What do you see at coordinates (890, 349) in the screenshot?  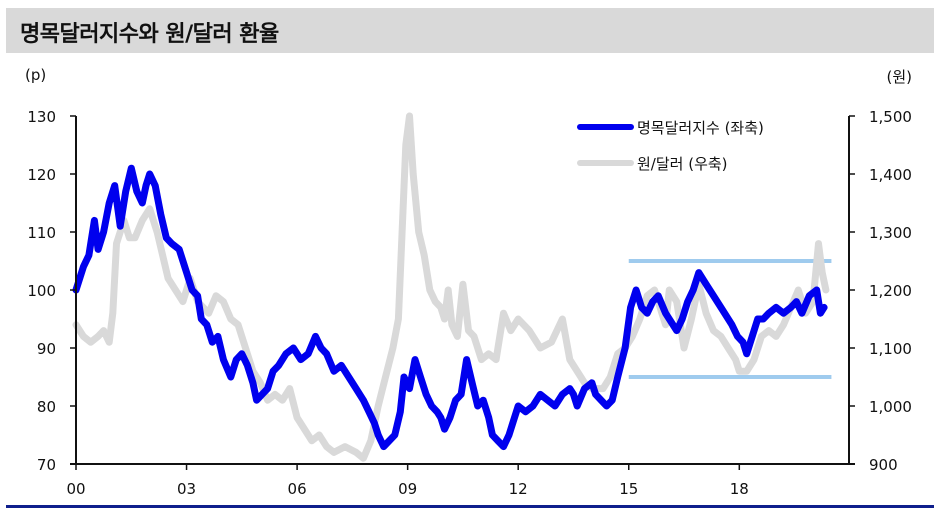 I see `right-tick-label: 1,100` at bounding box center [890, 349].